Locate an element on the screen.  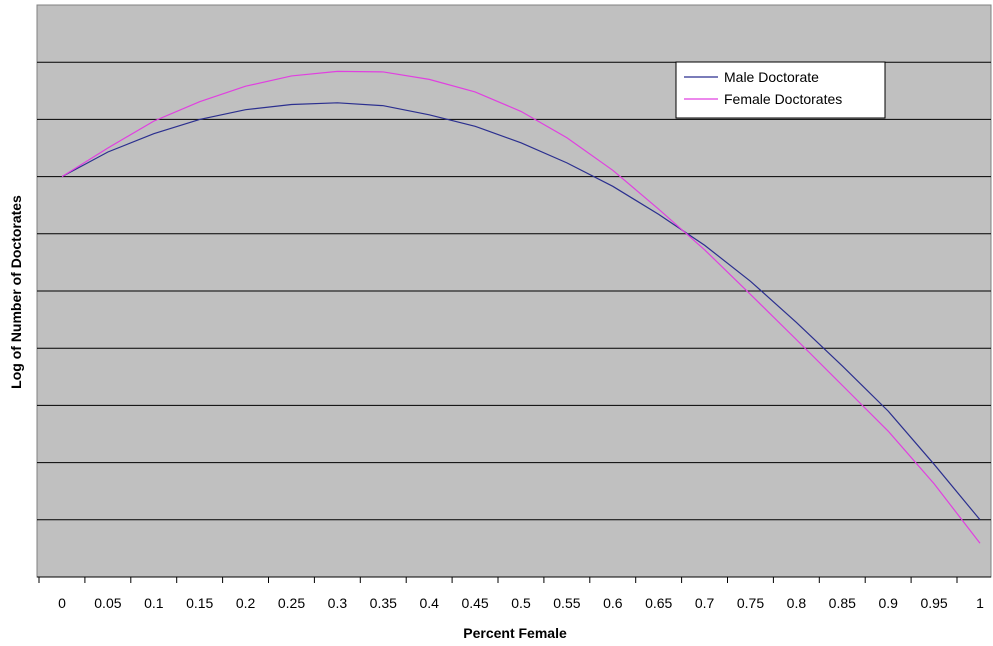
x-tick-label: 0.15 is located at coordinates (199, 603).